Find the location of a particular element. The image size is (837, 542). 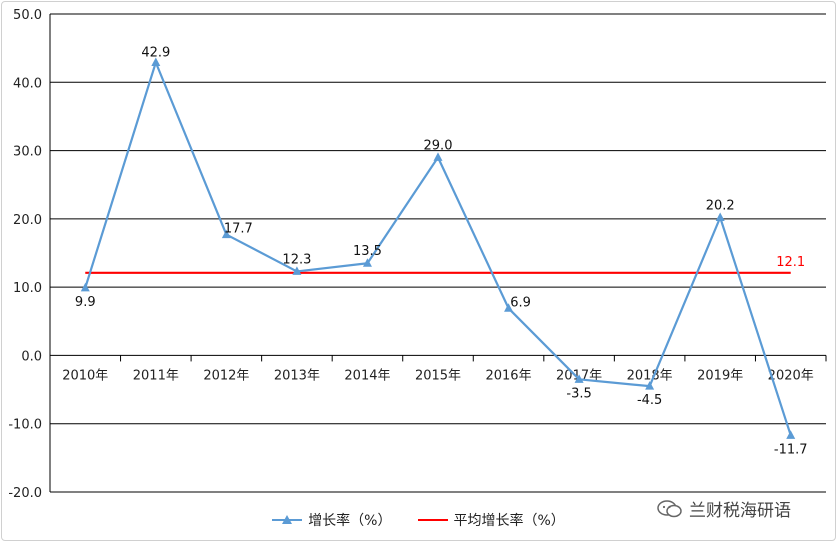

x-tick-label: 2014年 is located at coordinates (367, 375).